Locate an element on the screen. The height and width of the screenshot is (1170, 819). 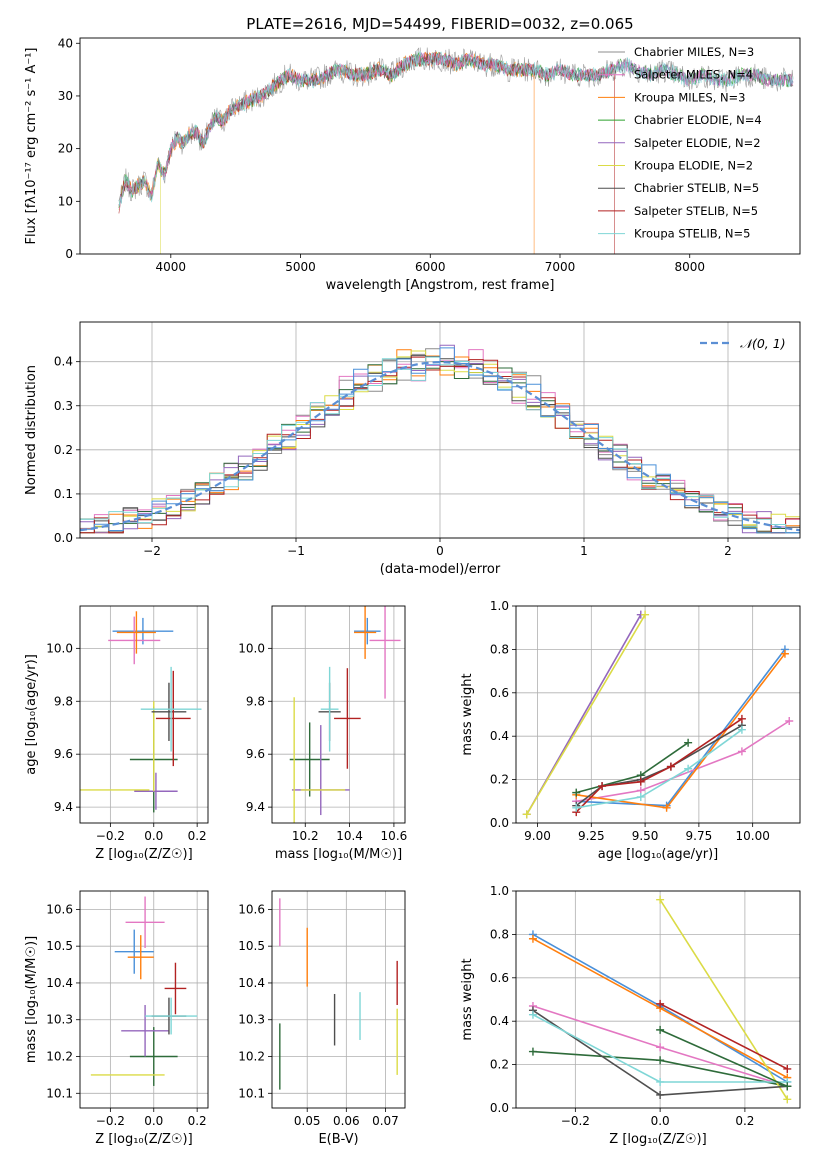
x-axis-label: mass [log₁₀(M/M☉)] is located at coordinates (338, 854).